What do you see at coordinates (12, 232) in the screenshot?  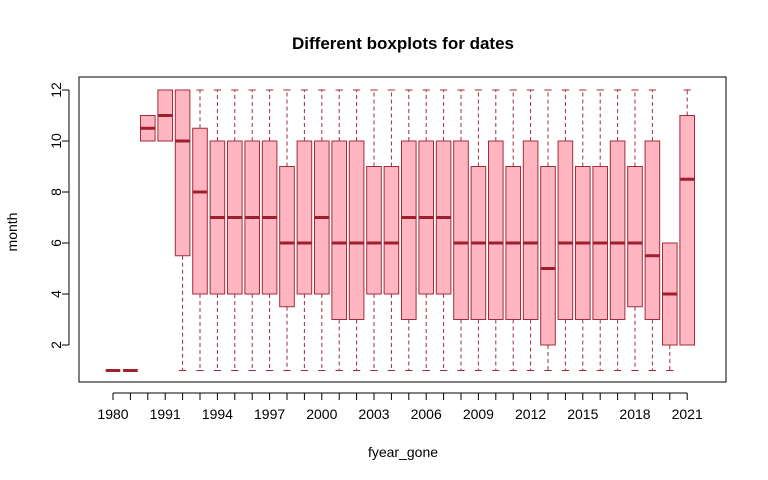 I see `y-axis-label: month` at bounding box center [12, 232].